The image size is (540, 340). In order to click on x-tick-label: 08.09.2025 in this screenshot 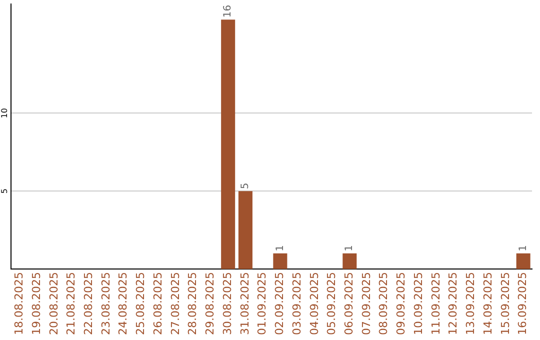, I will do `click(383, 304)`.